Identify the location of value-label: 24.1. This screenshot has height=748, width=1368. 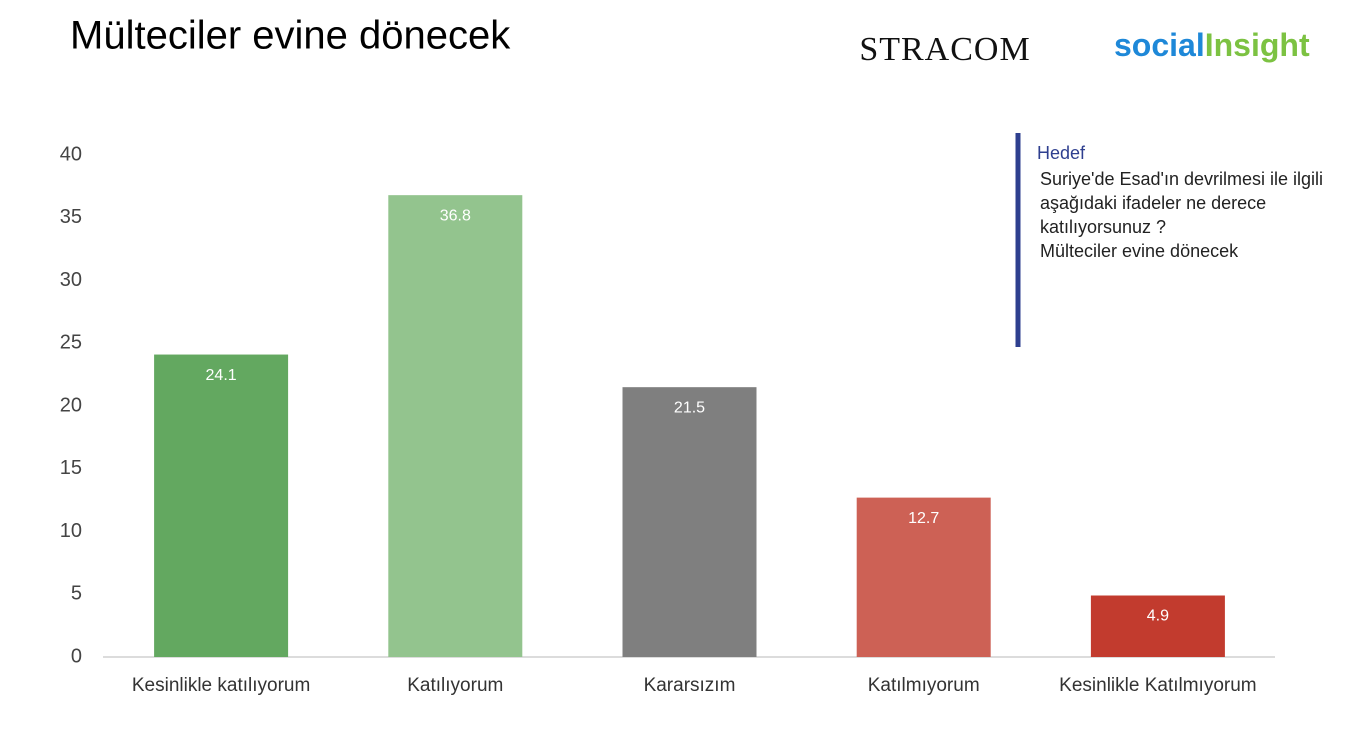
(221, 375).